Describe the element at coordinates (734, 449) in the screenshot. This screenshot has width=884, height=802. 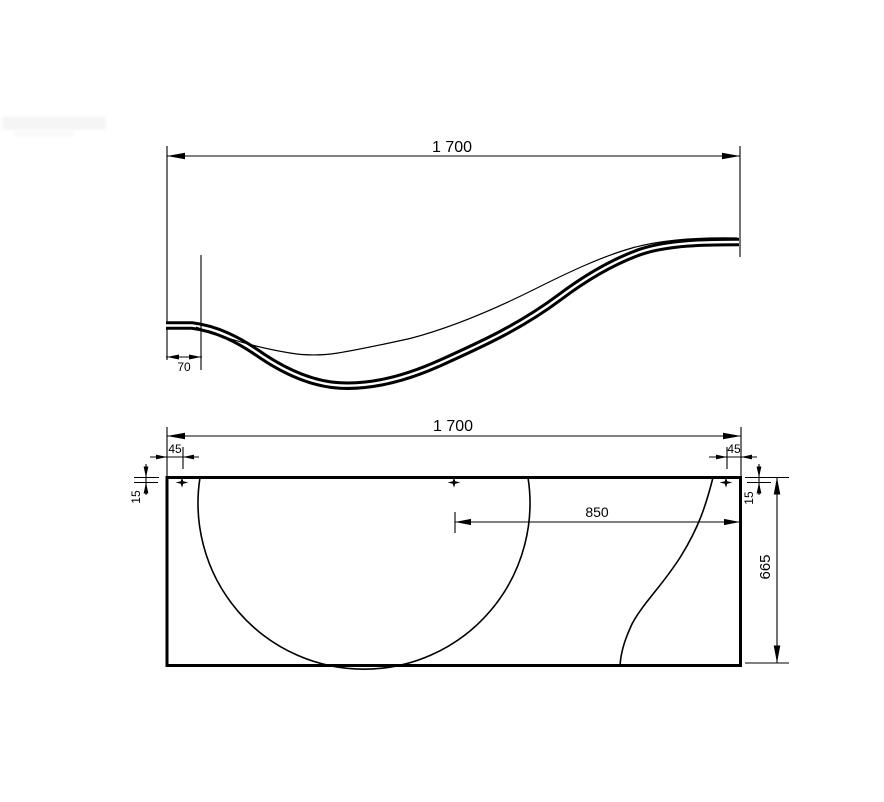
I see `inset-right-dimension-label: 45` at that location.